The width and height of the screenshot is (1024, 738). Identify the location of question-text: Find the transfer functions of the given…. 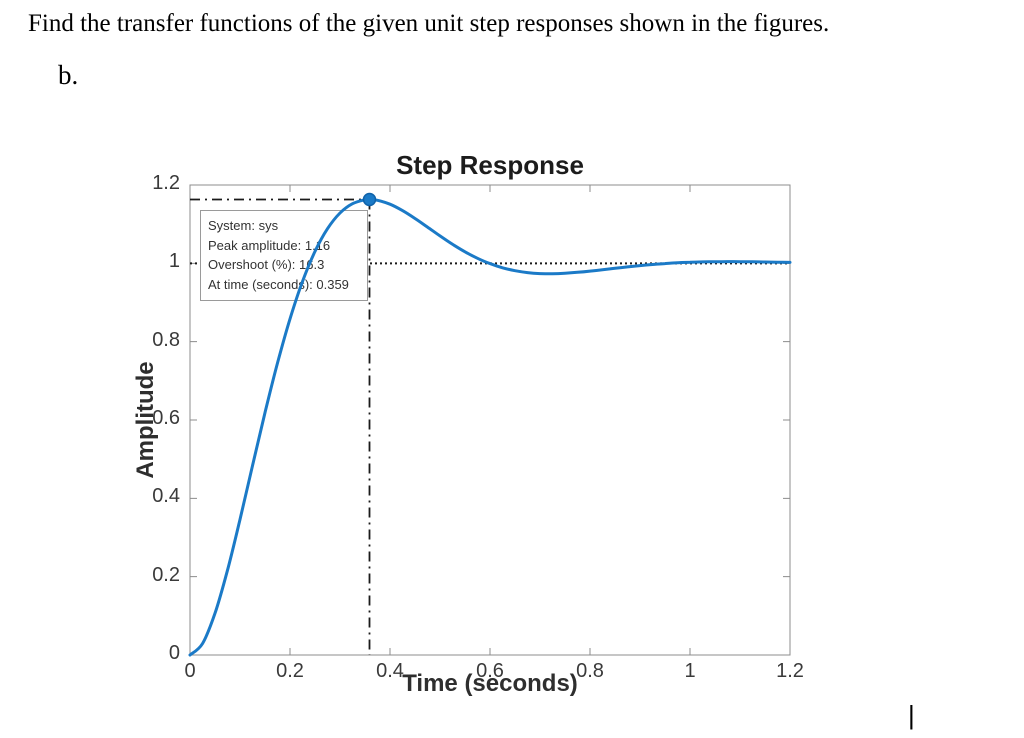
(429, 23).